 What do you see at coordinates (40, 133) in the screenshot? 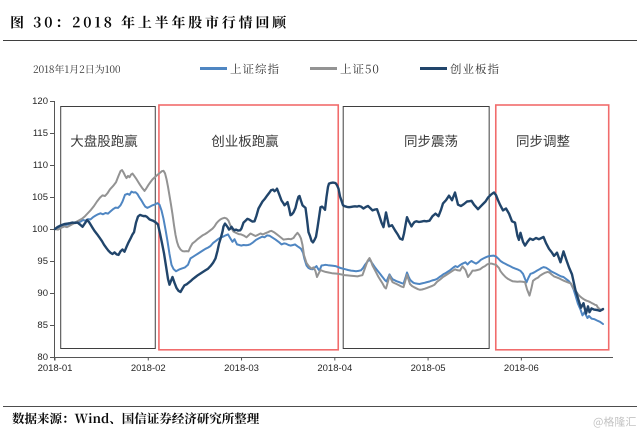
I see `y-tick-label: 115` at bounding box center [40, 133].